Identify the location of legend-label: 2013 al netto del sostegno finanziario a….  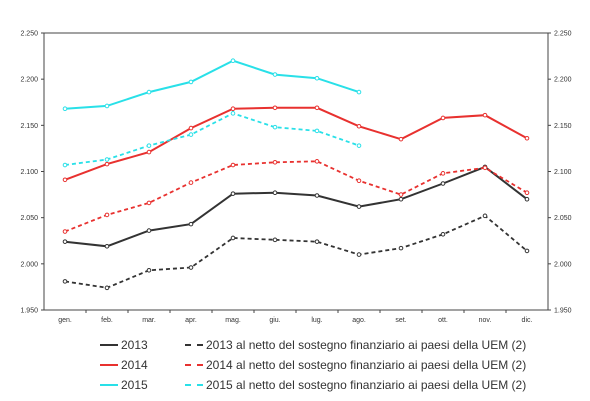
(366, 345).